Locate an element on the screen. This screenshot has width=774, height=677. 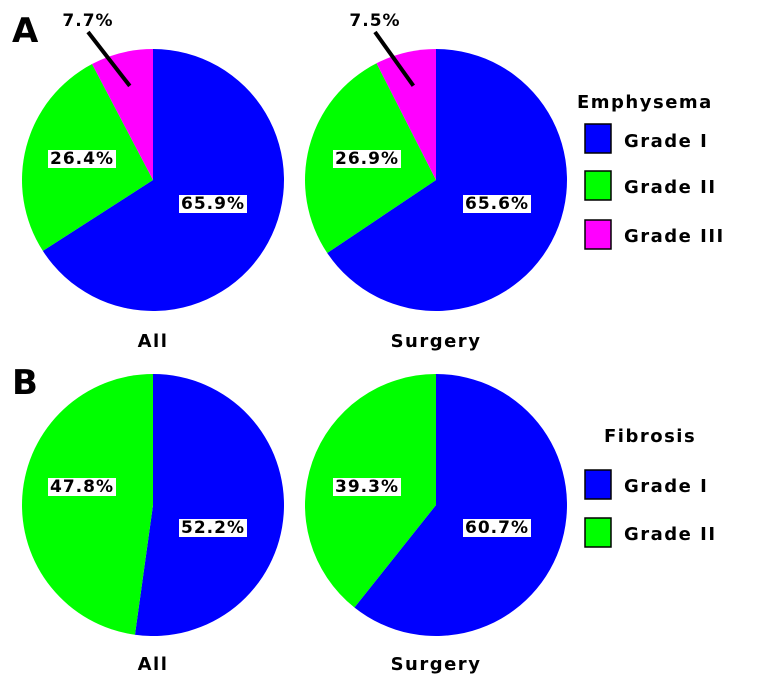
pie-b-all: 52.2% 47.8% is located at coordinates (153, 505).